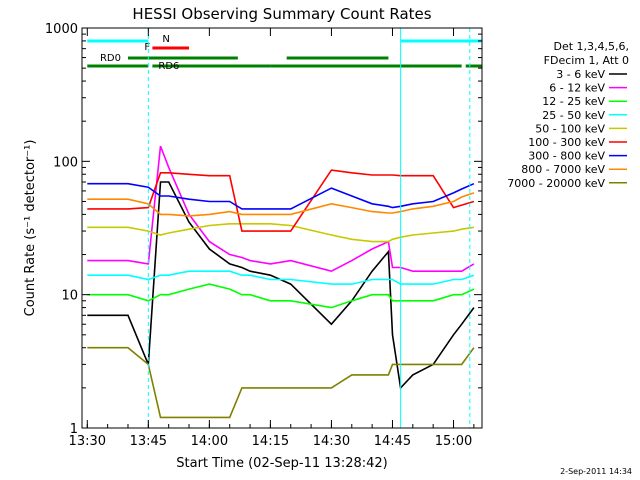 The image size is (640, 480). What do you see at coordinates (281, 277) in the screenshot?
I see `series-line-25-50-kev` at bounding box center [281, 277].